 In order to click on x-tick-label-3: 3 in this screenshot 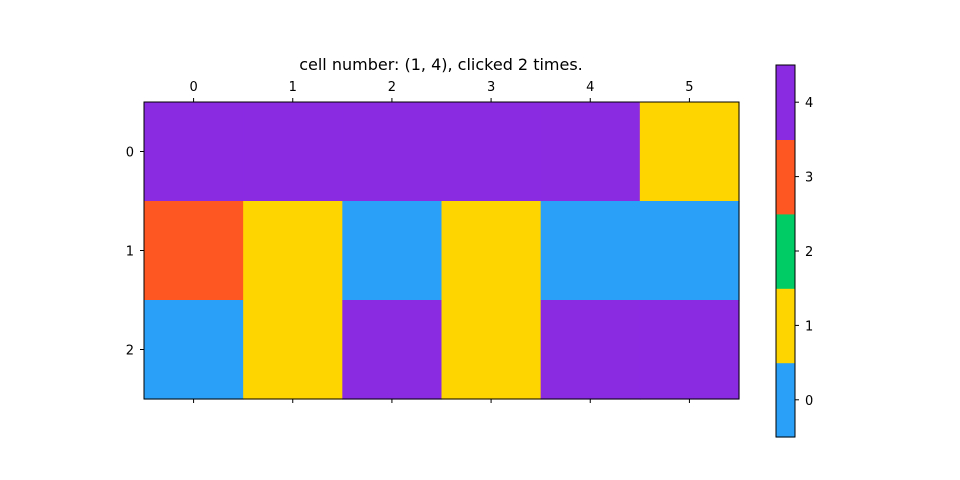, I will do `click(491, 87)`.